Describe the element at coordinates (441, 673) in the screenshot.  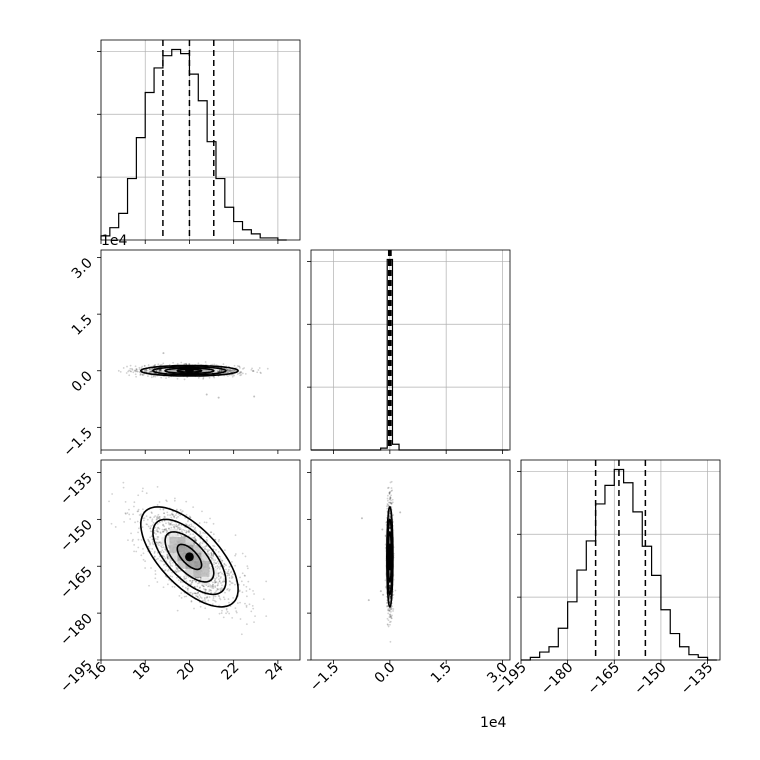
I see `xtick-label-p2-2: 1.5` at that location.